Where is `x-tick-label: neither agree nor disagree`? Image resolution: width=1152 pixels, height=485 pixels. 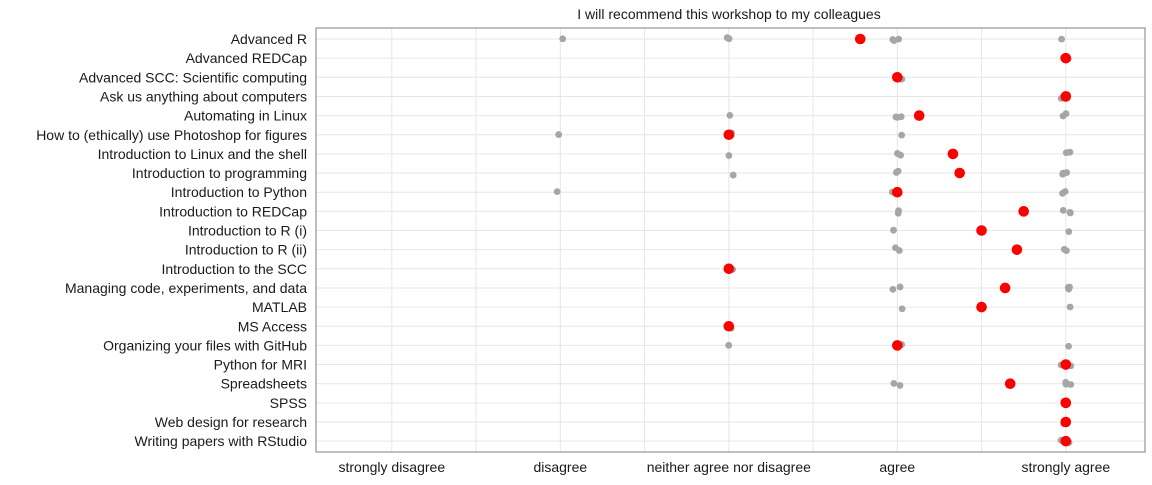 x-tick-label: neither agree nor disagree is located at coordinates (729, 467).